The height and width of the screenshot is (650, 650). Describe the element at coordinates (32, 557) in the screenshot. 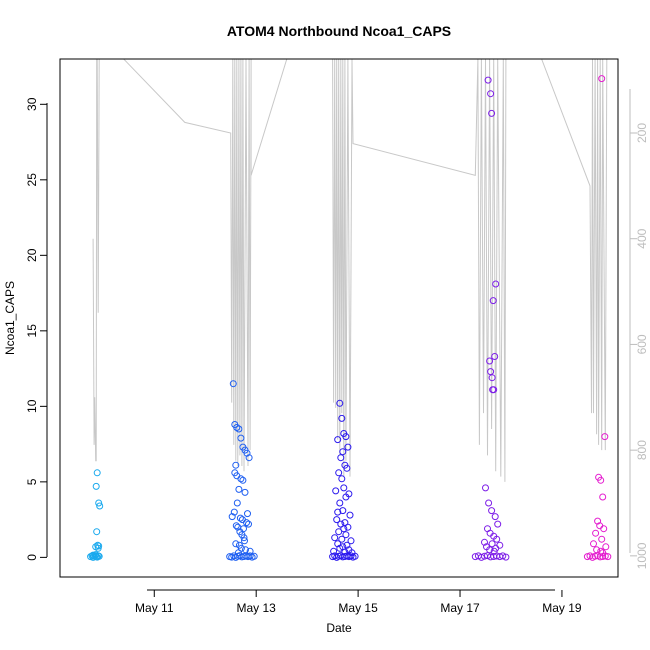

I see `y-tick-label: 0` at that location.